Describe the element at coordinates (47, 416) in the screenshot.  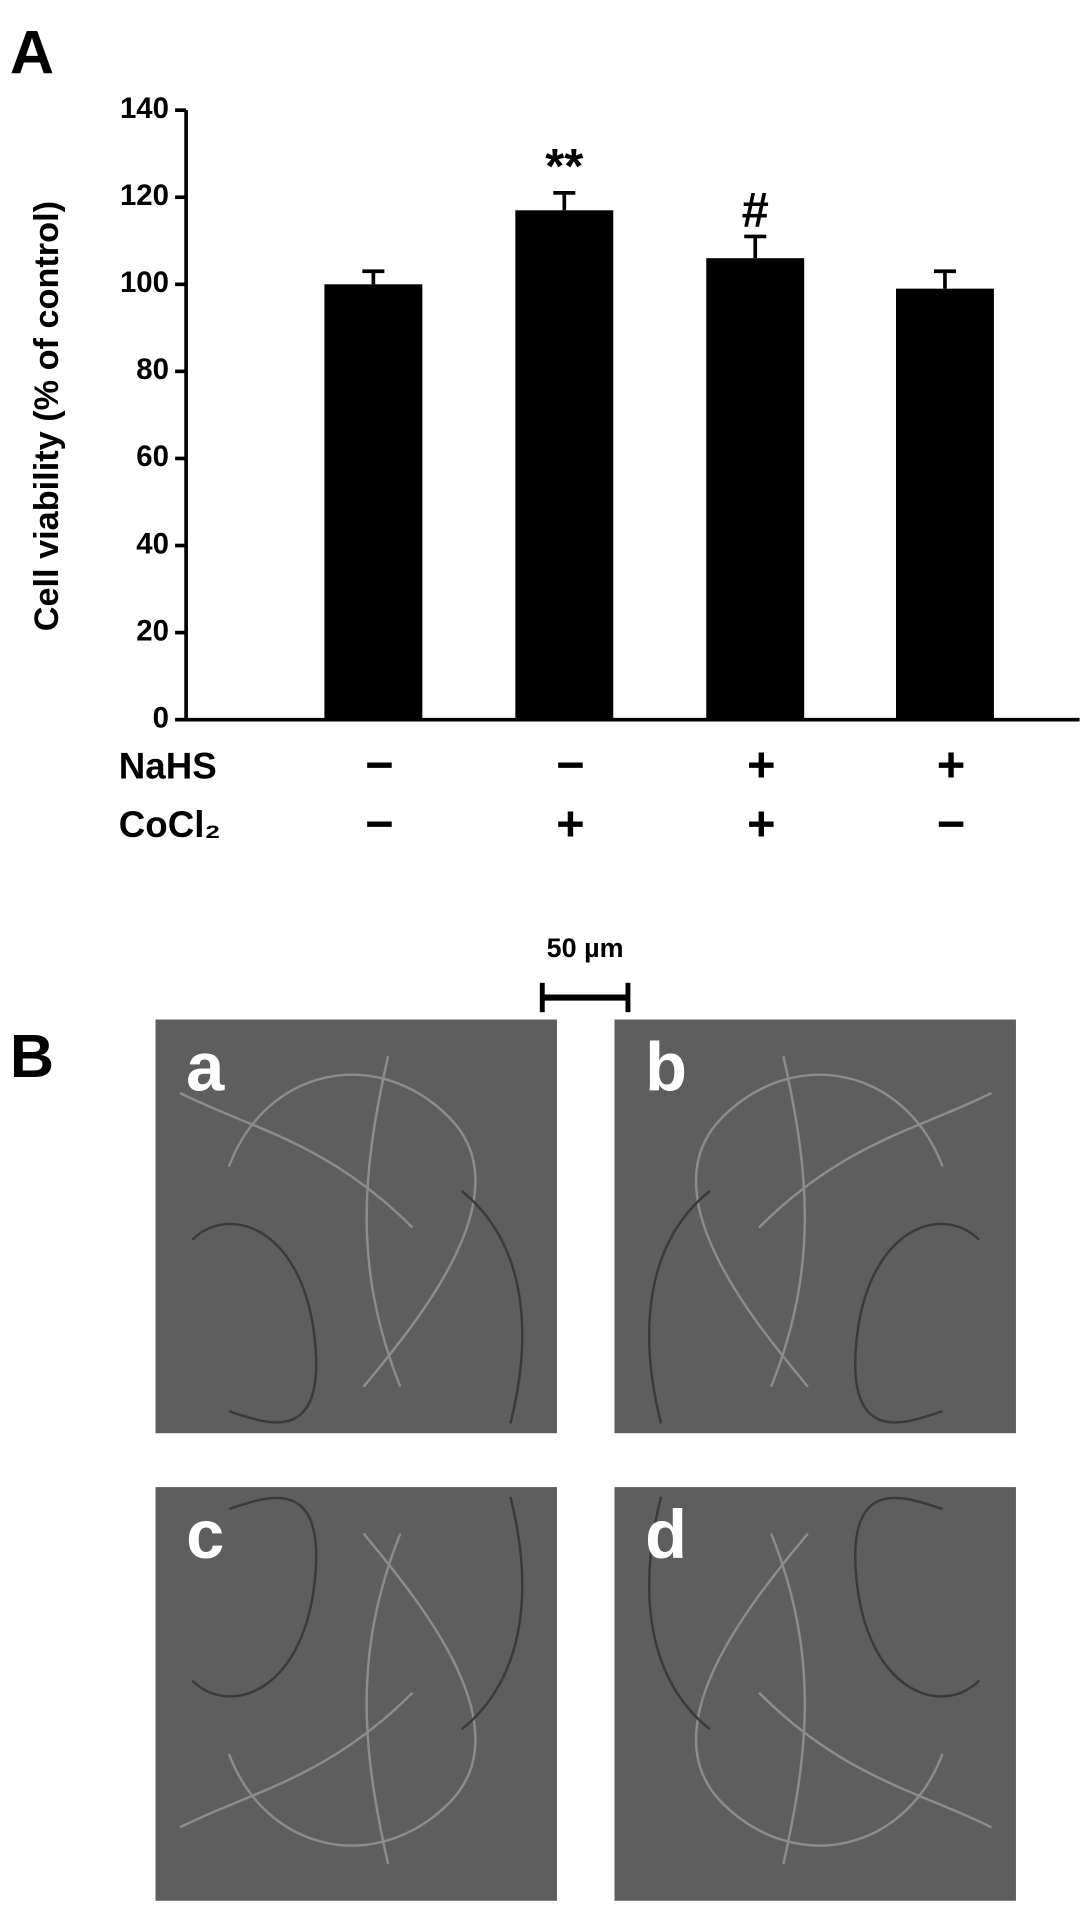
I see `y-axis-label: Cell viability (% of control)` at that location.